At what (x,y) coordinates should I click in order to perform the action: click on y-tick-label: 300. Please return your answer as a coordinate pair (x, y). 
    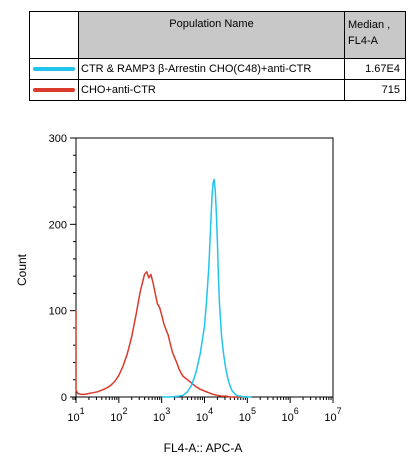
    Looking at the image, I should click on (58, 139).